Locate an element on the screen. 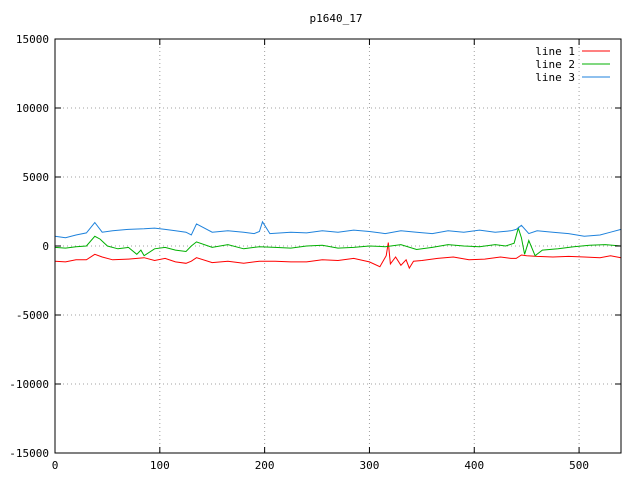 This screenshot has width=640, height=480. x-tick-label: 200 is located at coordinates (265, 465).